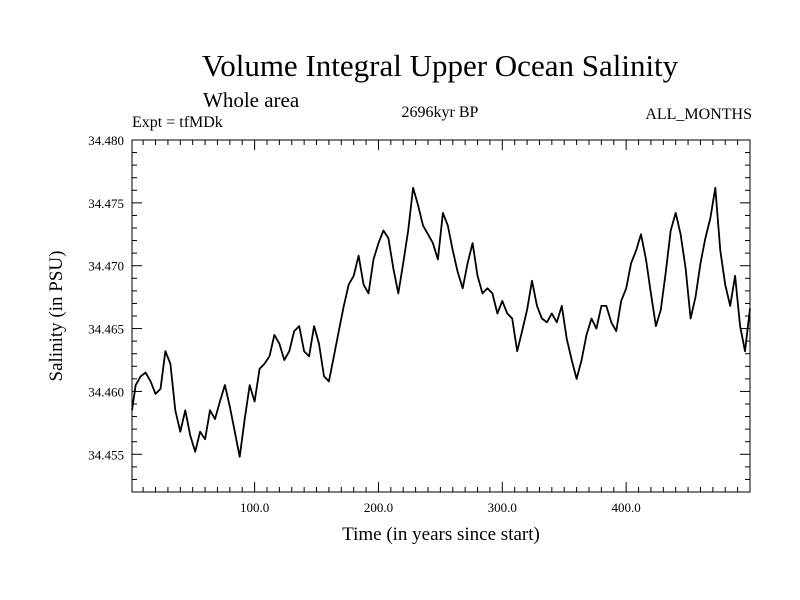 Image resolution: width=800 pixels, height=600 pixels. What do you see at coordinates (698, 114) in the screenshot?
I see `months-label: ALL_MONTHS` at bounding box center [698, 114].